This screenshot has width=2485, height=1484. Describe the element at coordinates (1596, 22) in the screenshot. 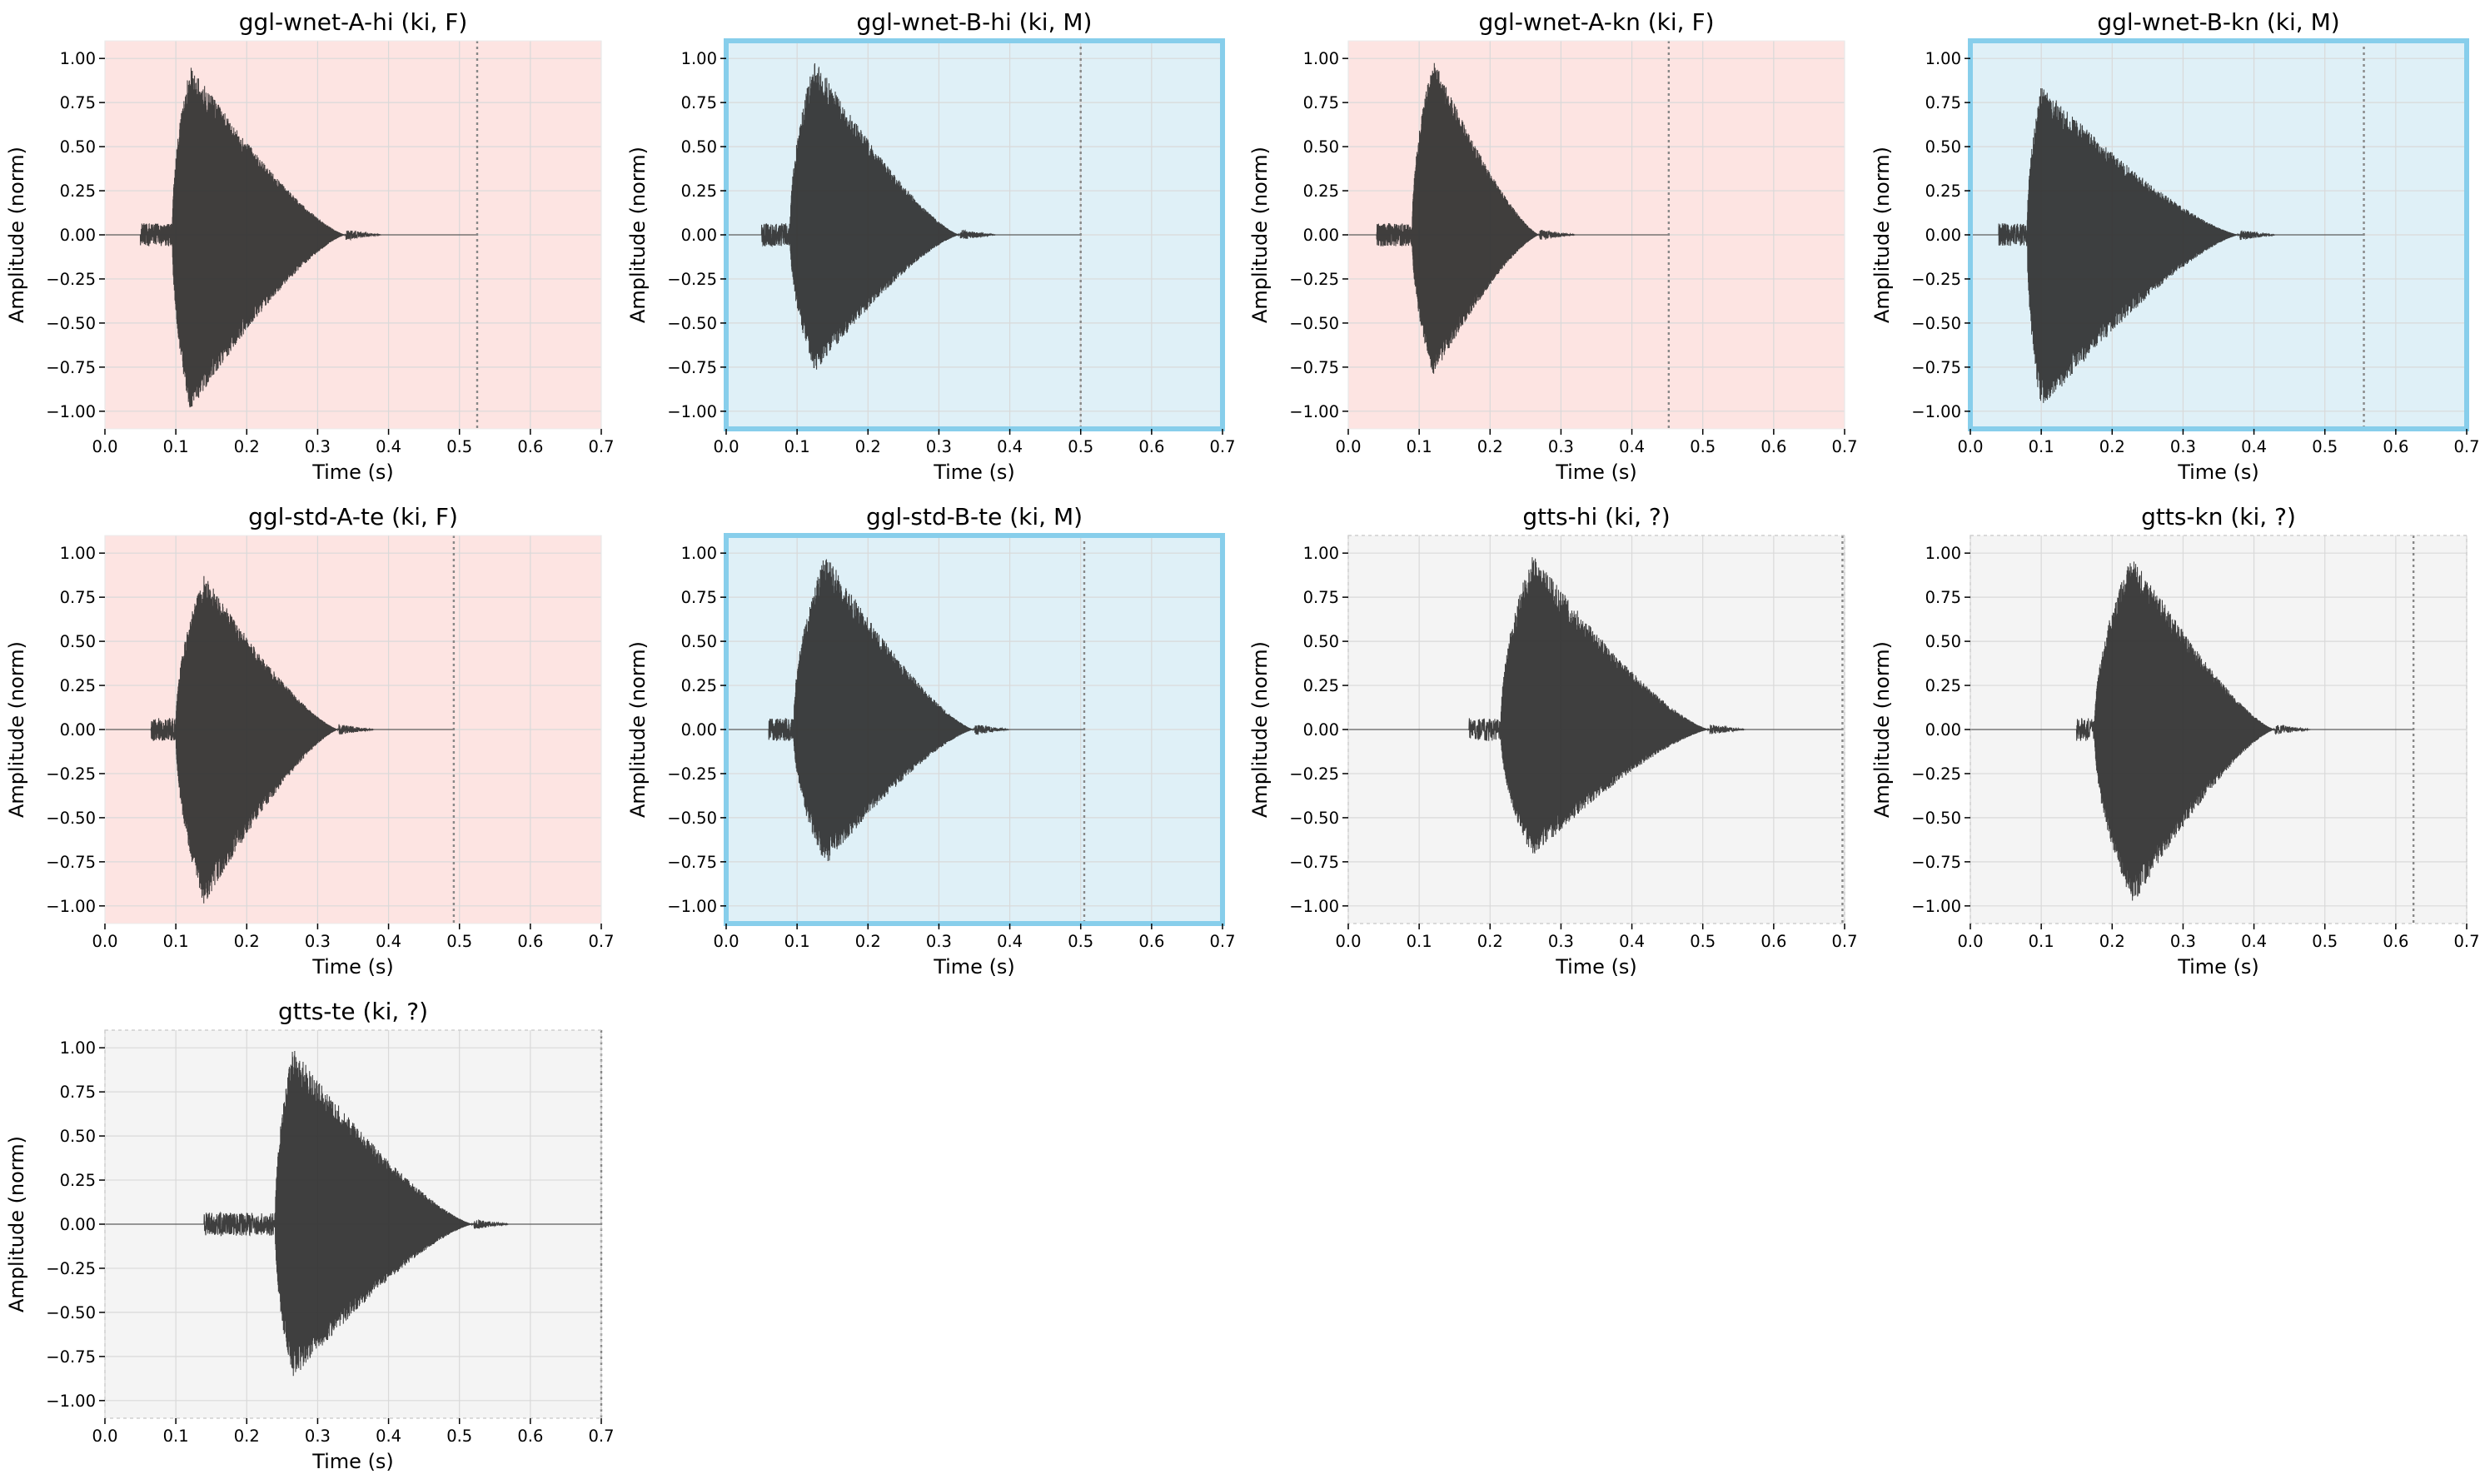

I see `subplot-title: ggl-wnet-A-kn (ki, F)` at that location.